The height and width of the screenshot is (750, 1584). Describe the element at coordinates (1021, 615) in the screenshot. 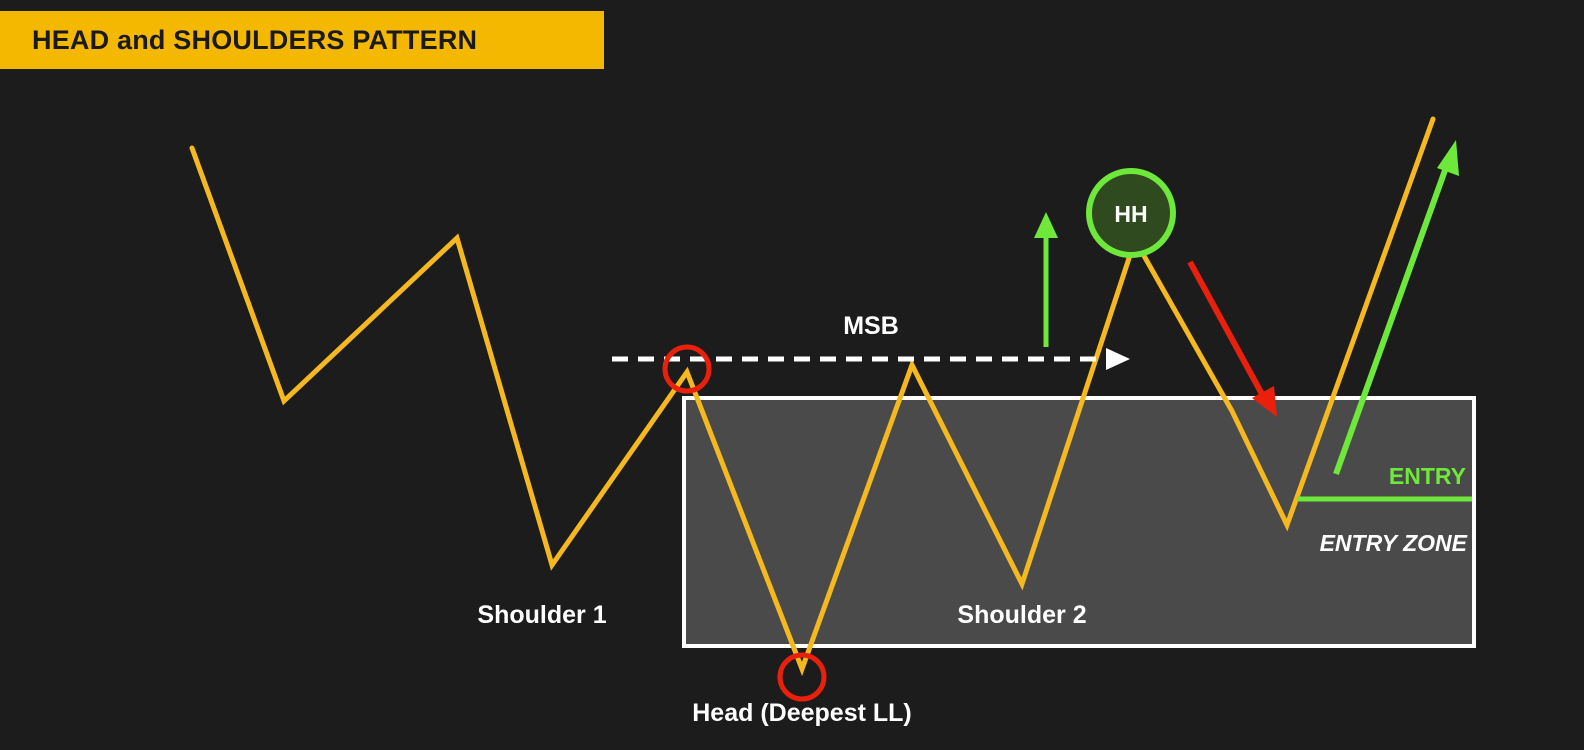

I see `shoulder-2-label: Shoulder 2` at that location.